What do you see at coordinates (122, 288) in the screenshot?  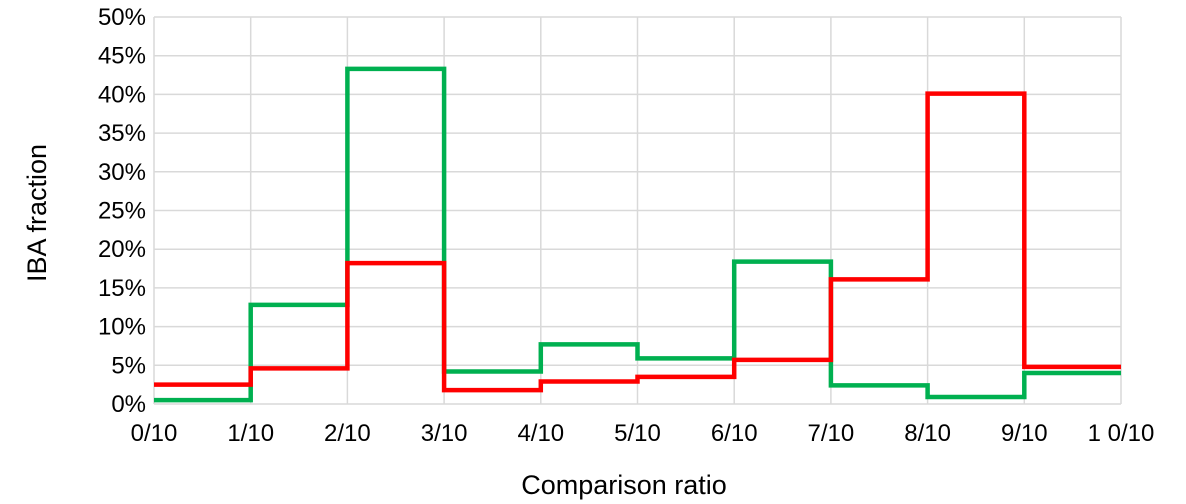 I see `y-tick-label: 15%` at bounding box center [122, 288].